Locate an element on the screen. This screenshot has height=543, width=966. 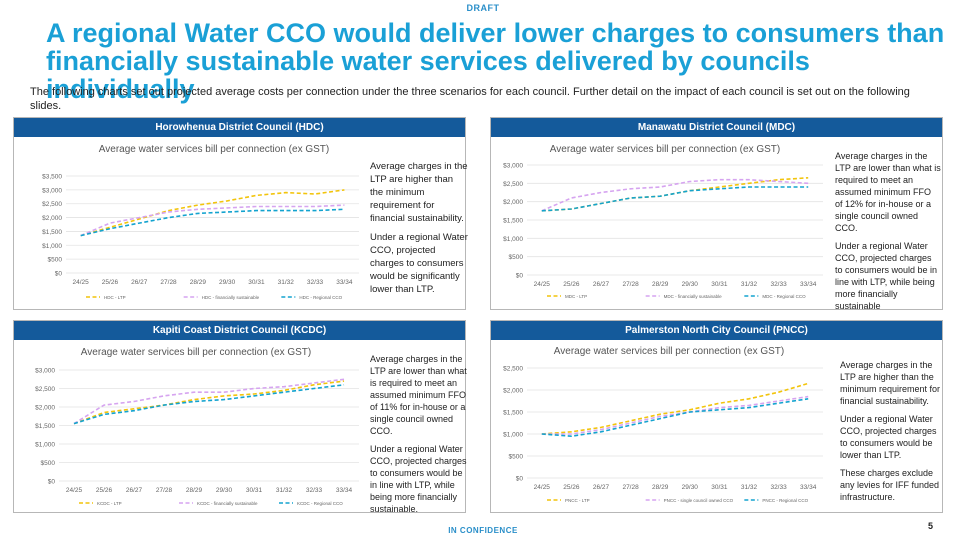
legend-label: HDC - financially sustainable is located at coordinates (231, 297).